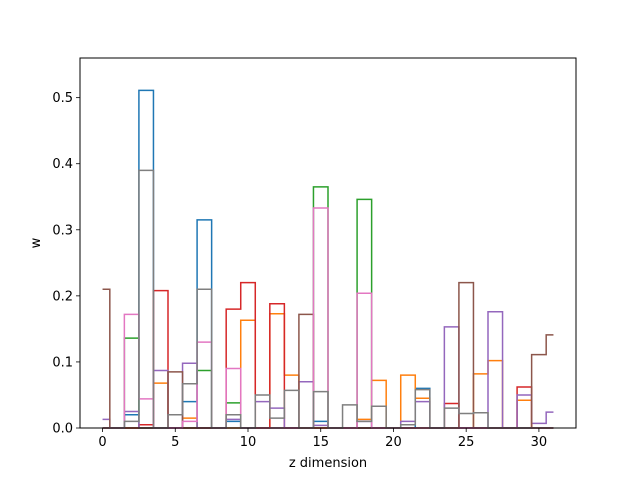 Image resolution: width=640 pixels, height=480 pixels. I want to click on x-tick-label: 0, so click(102, 442).